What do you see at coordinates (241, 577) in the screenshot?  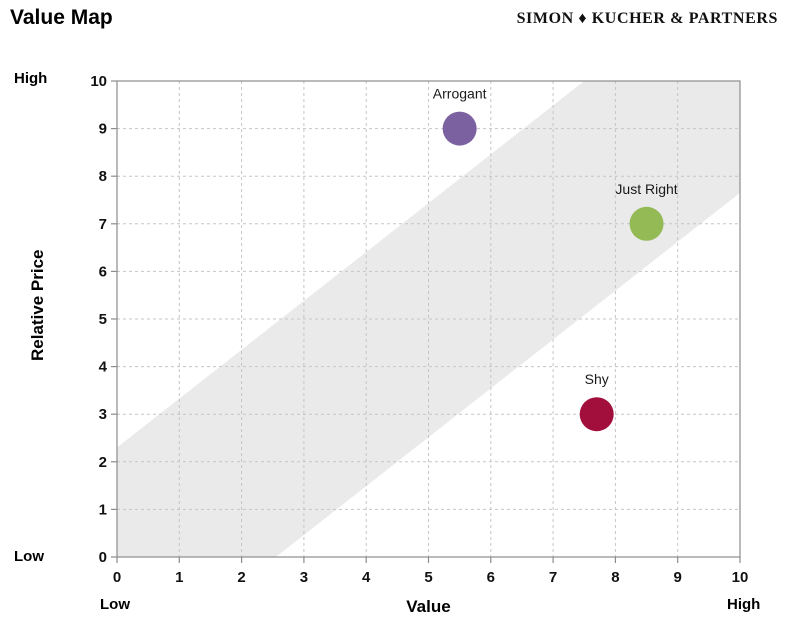 I see `x-tick-label: 2` at bounding box center [241, 577].